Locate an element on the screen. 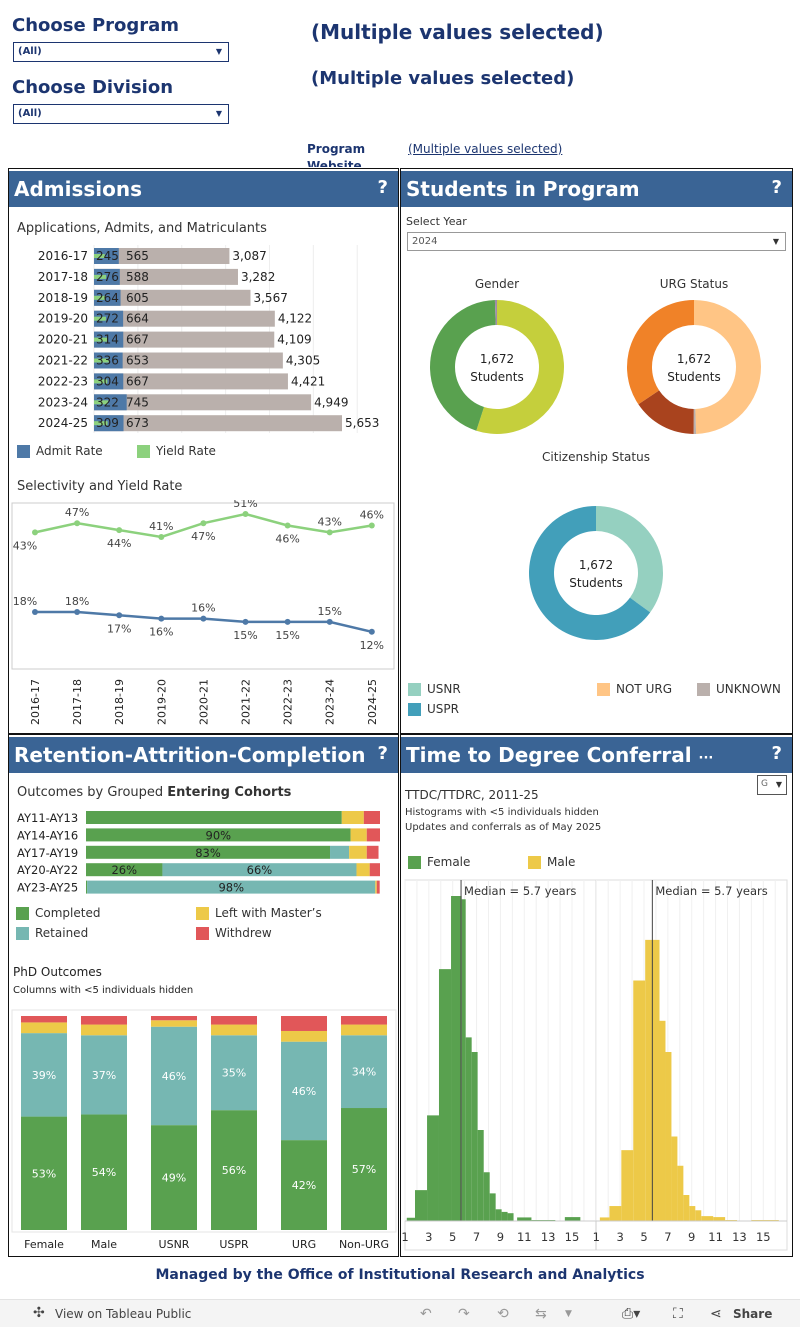  program-dropdown: (All) ▼ is located at coordinates (121, 52).